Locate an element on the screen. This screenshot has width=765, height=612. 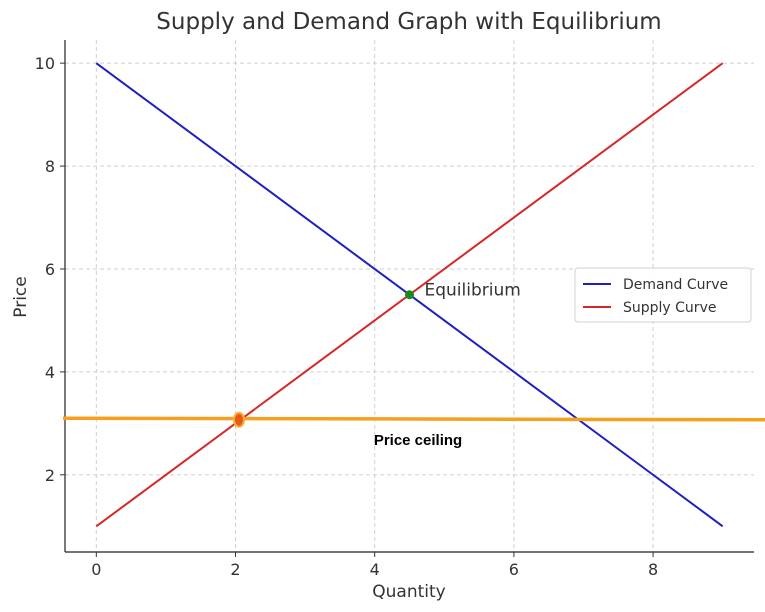
y-tick-label: 6 is located at coordinates (50, 269).